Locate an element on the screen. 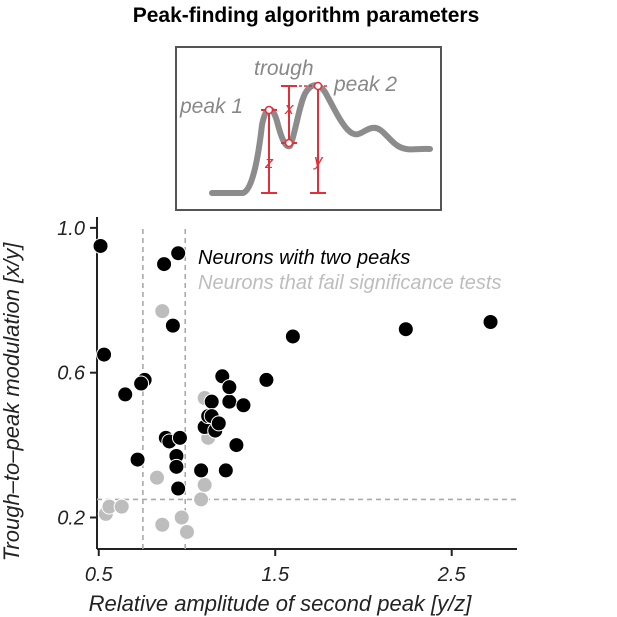 The image size is (617, 617). inset-trace is located at coordinates (321, 139).